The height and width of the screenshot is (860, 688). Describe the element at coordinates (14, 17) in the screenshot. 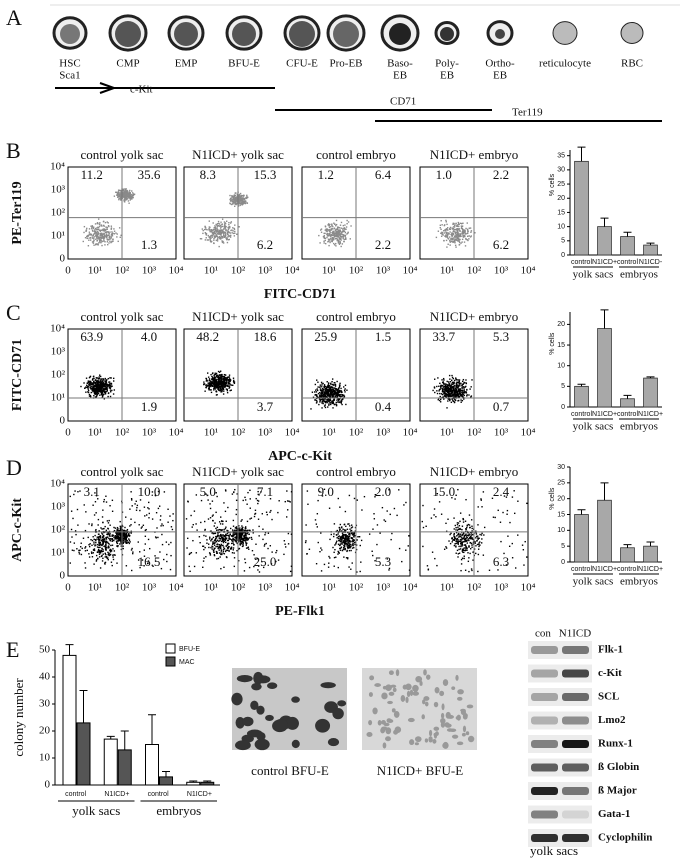

I see `panel-letter: A` at that location.